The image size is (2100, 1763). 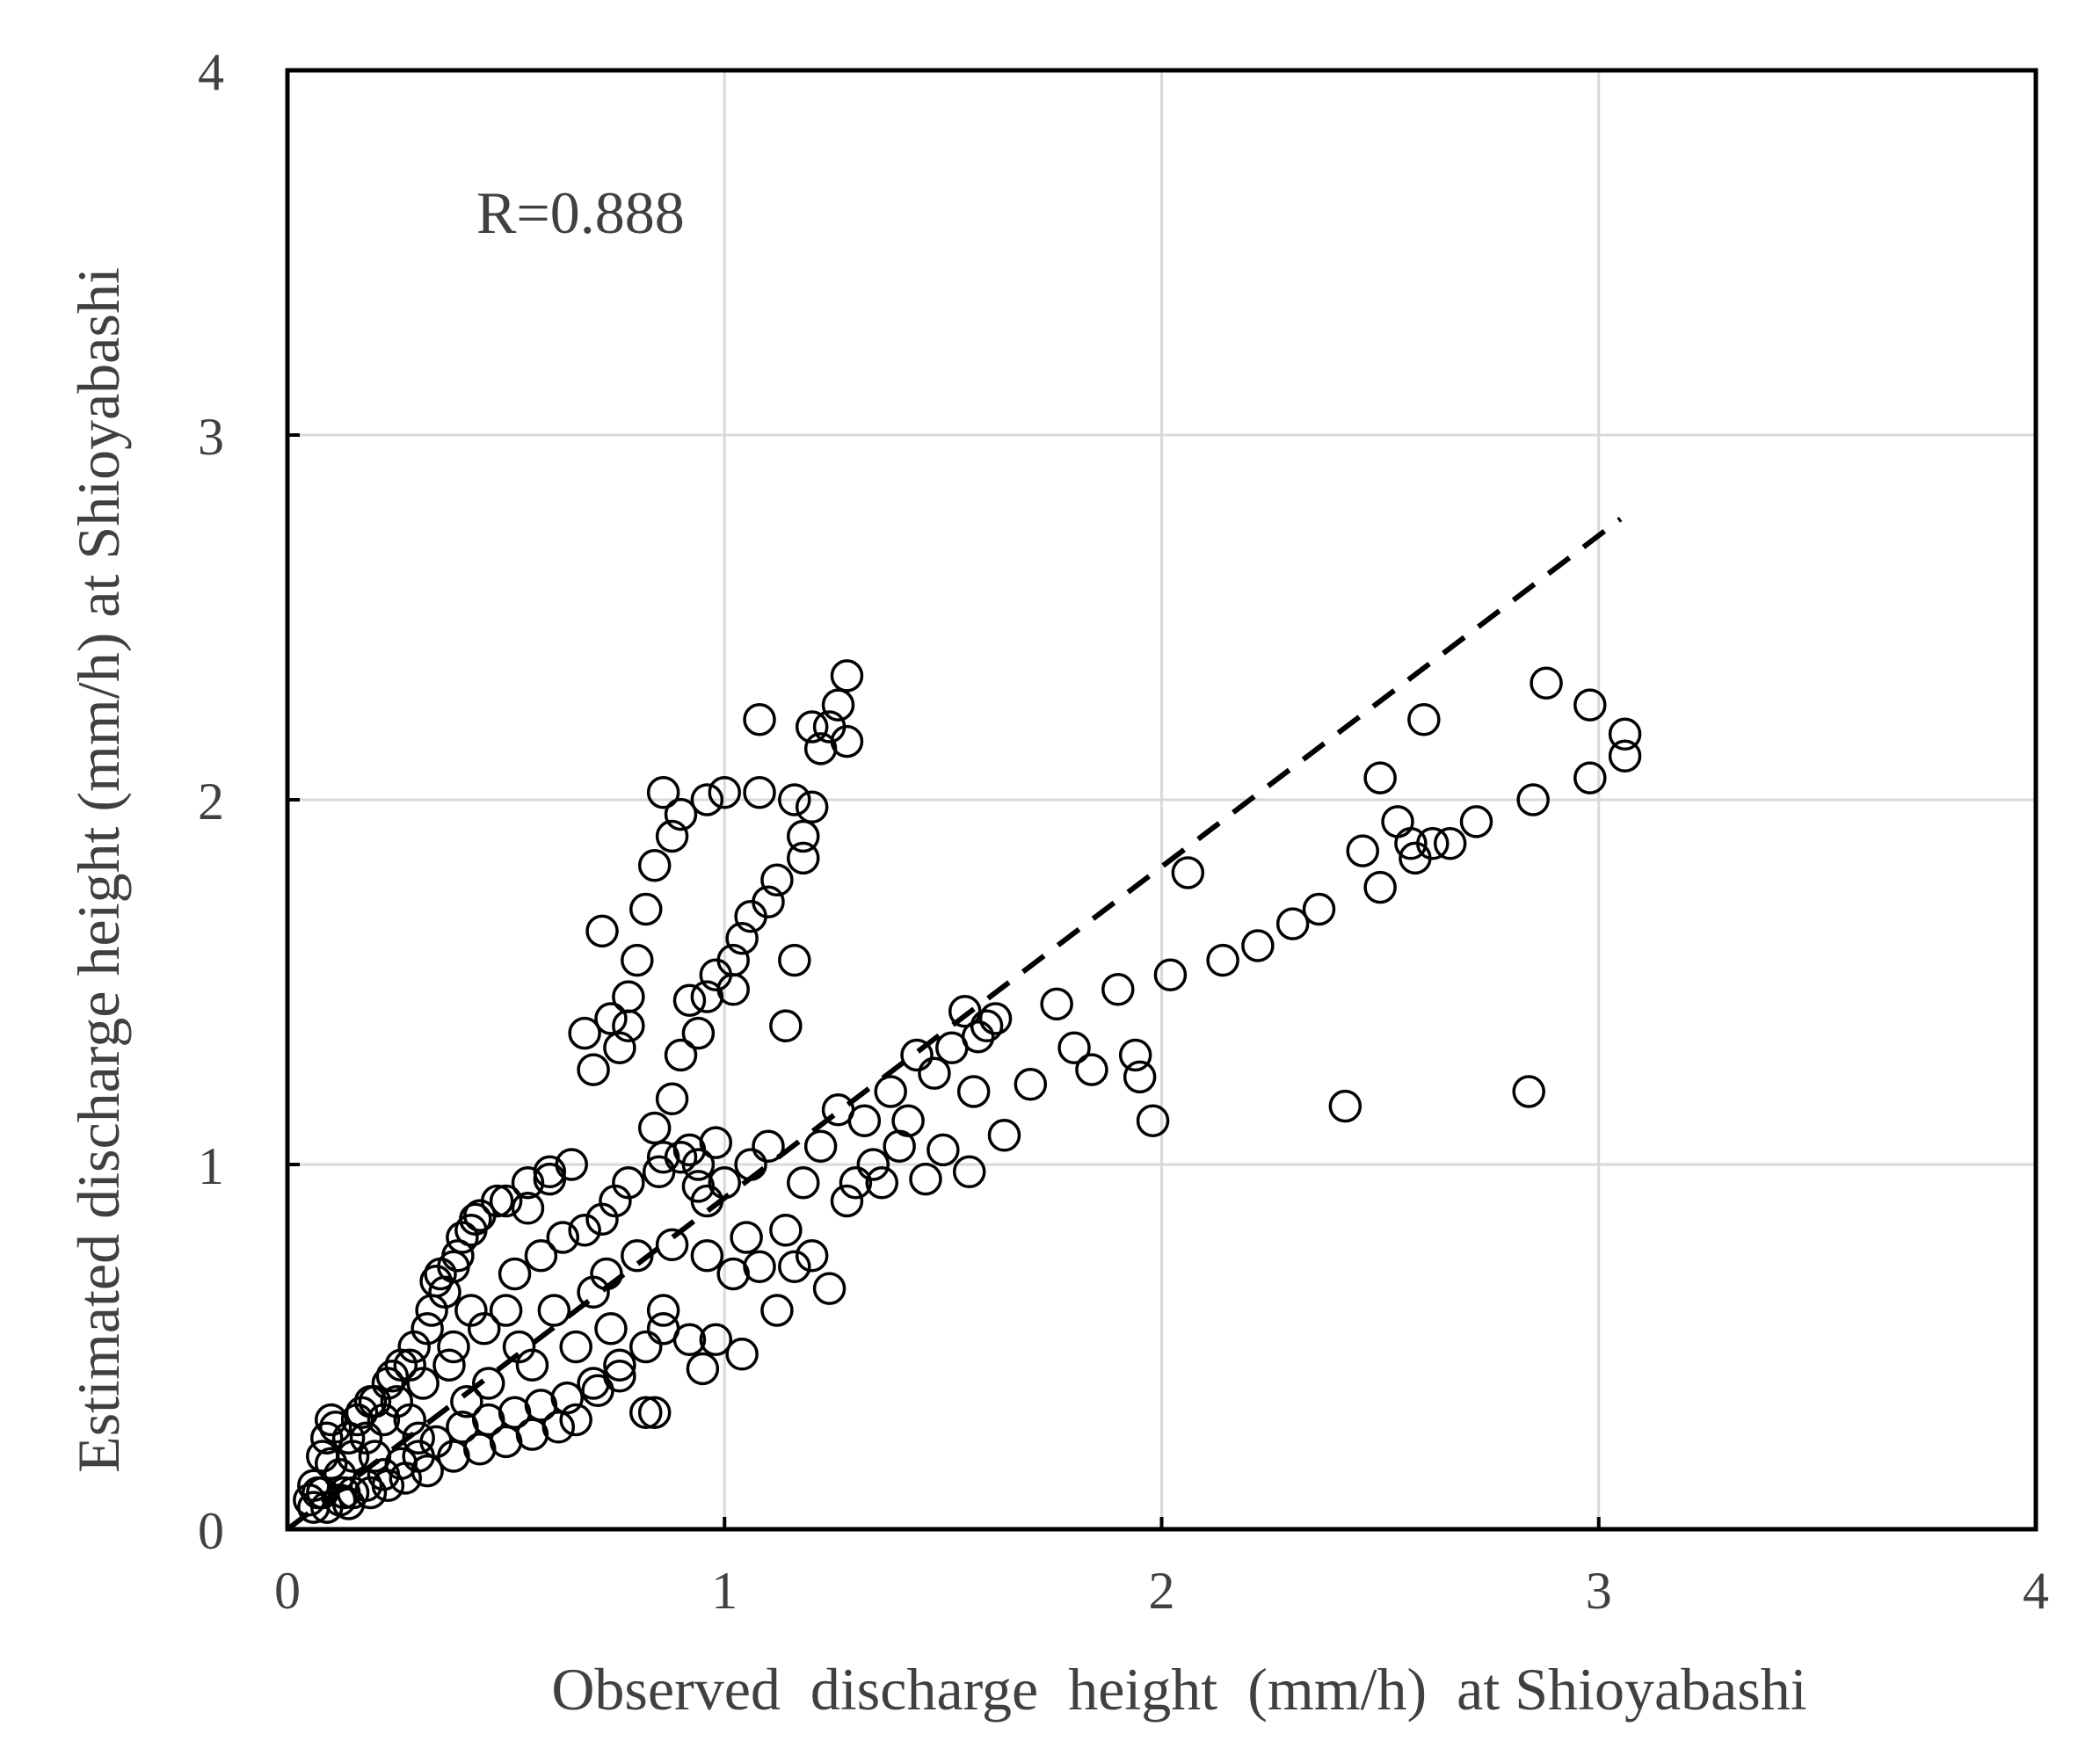 I want to click on x-tick-label-0: 0, so click(x=287, y=1591).